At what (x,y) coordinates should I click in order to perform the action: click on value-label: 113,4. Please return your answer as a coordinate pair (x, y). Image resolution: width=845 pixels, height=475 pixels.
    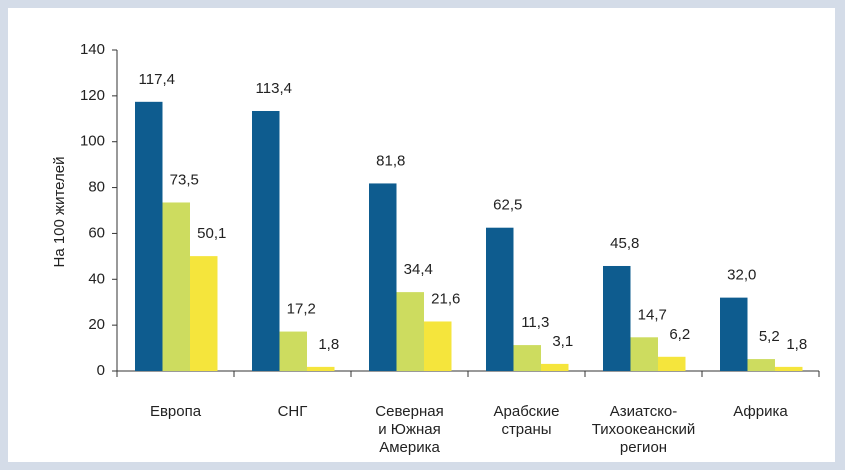
    Looking at the image, I should click on (274, 88).